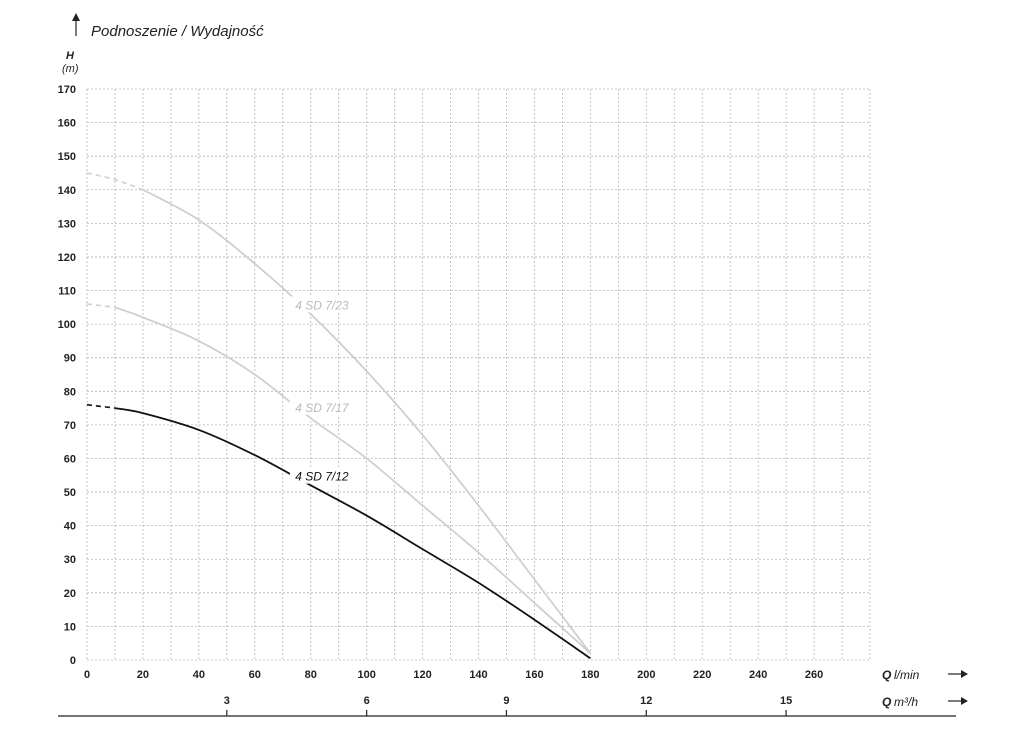  I want to click on x-tick-label: 160, so click(534, 675).